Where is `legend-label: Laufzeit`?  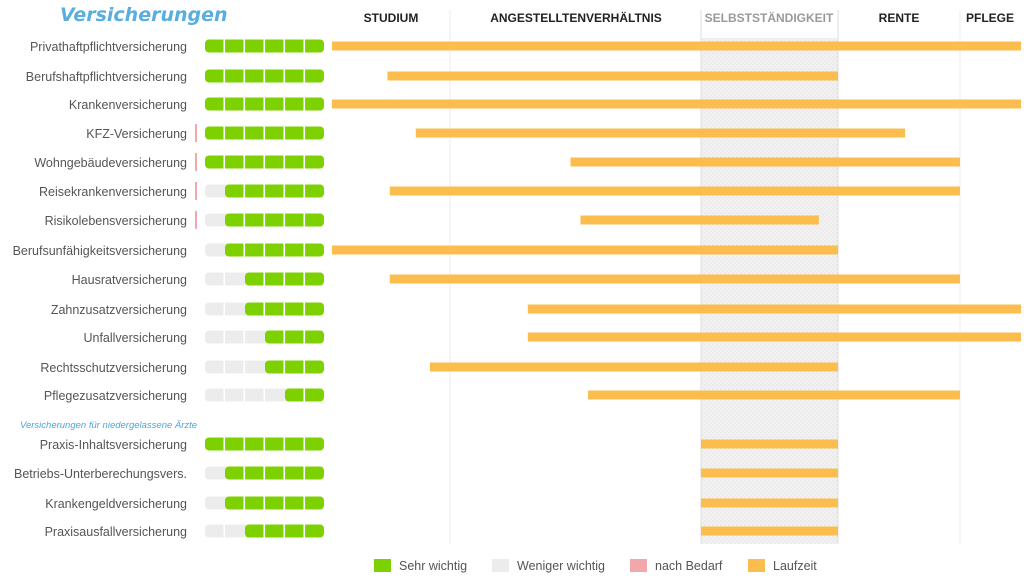
legend-label: Laufzeit is located at coordinates (795, 566).